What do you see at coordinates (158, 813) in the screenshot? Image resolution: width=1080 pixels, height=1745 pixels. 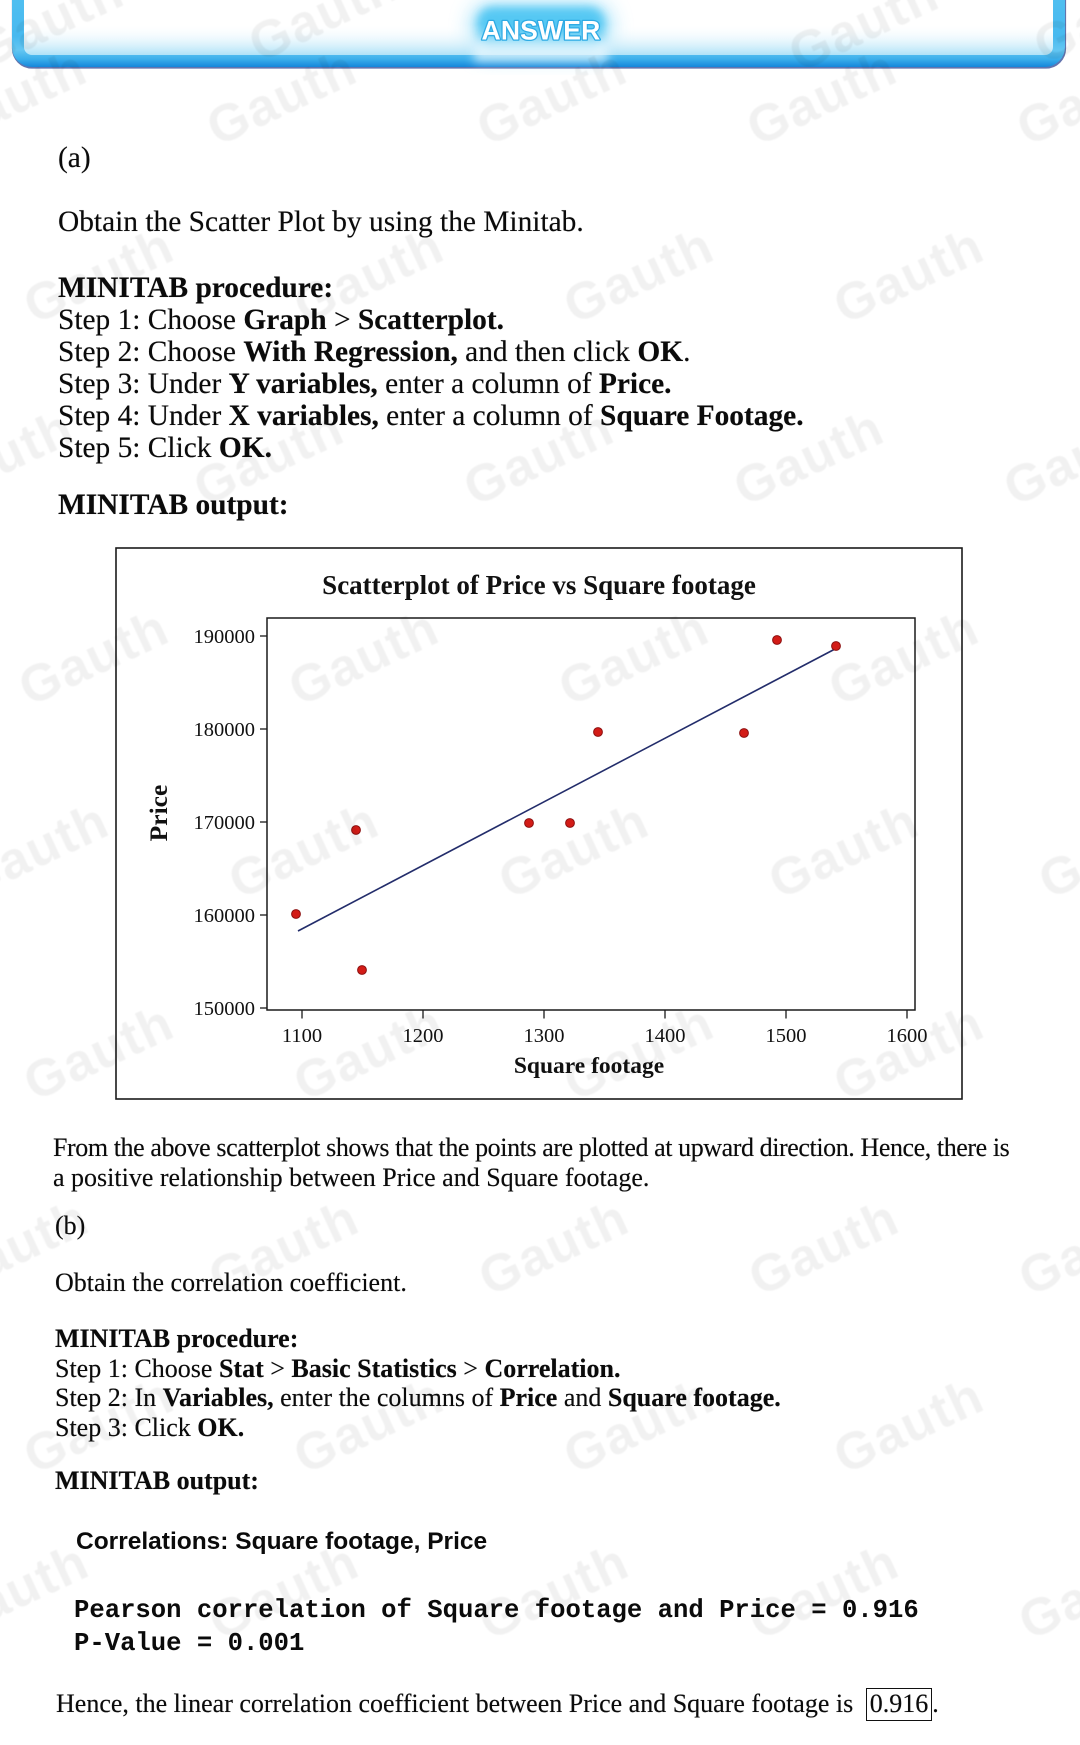 I see `svg-text: Price` at bounding box center [158, 813].